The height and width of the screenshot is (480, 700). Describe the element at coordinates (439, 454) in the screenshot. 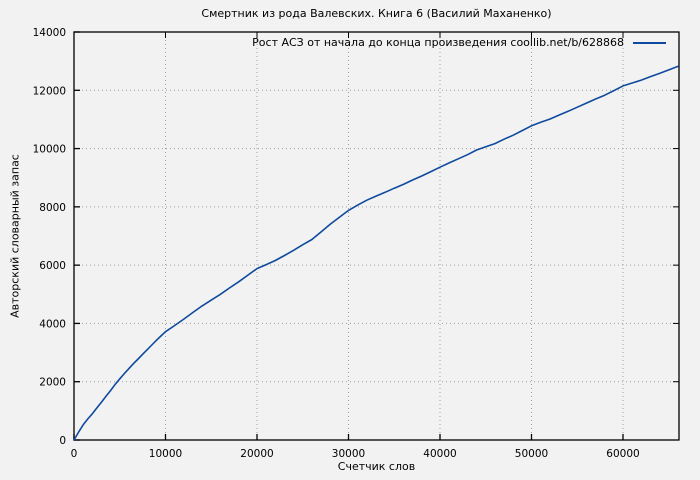

I see `x-tick-label: 40000` at that location.